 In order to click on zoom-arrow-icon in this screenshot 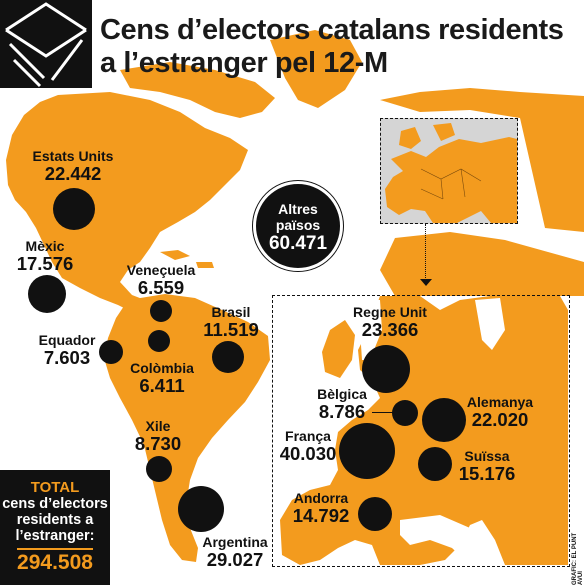, I will do `click(426, 282)`.